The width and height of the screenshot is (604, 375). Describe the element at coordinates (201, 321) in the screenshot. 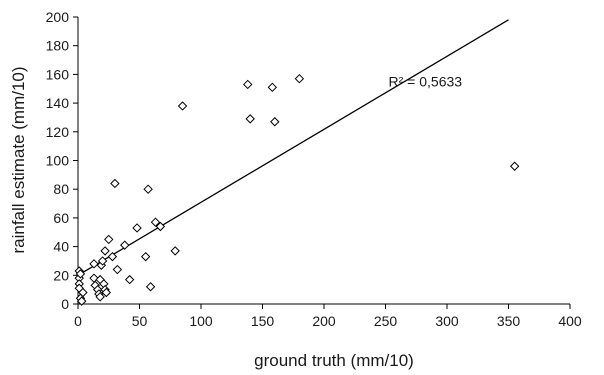

I see `x-tick-label: 100` at that location.